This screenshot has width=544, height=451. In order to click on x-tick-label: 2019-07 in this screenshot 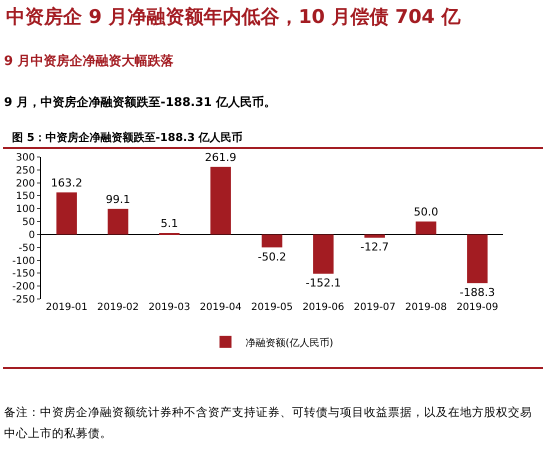, I will do `click(375, 307)`.